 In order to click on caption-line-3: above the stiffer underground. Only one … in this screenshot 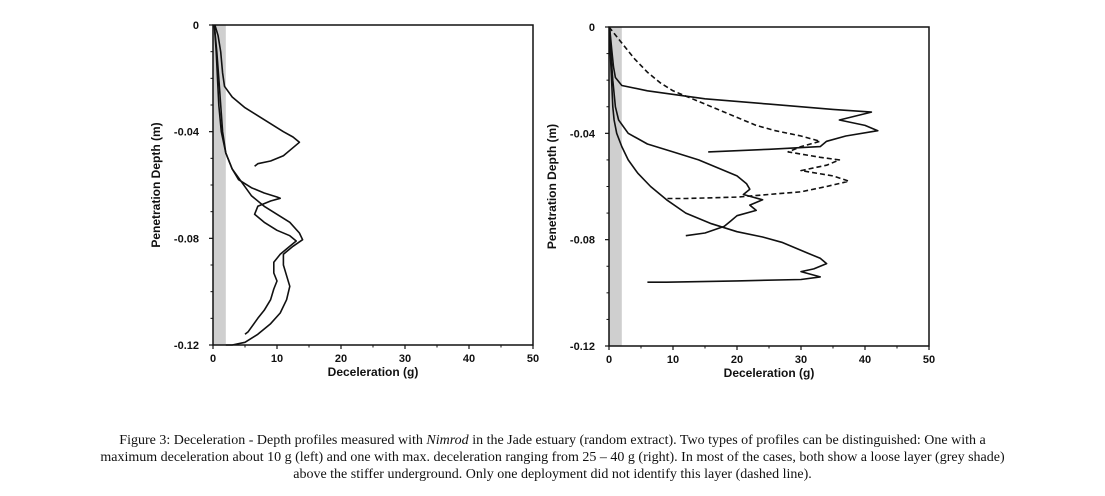, I will do `click(552, 474)`.